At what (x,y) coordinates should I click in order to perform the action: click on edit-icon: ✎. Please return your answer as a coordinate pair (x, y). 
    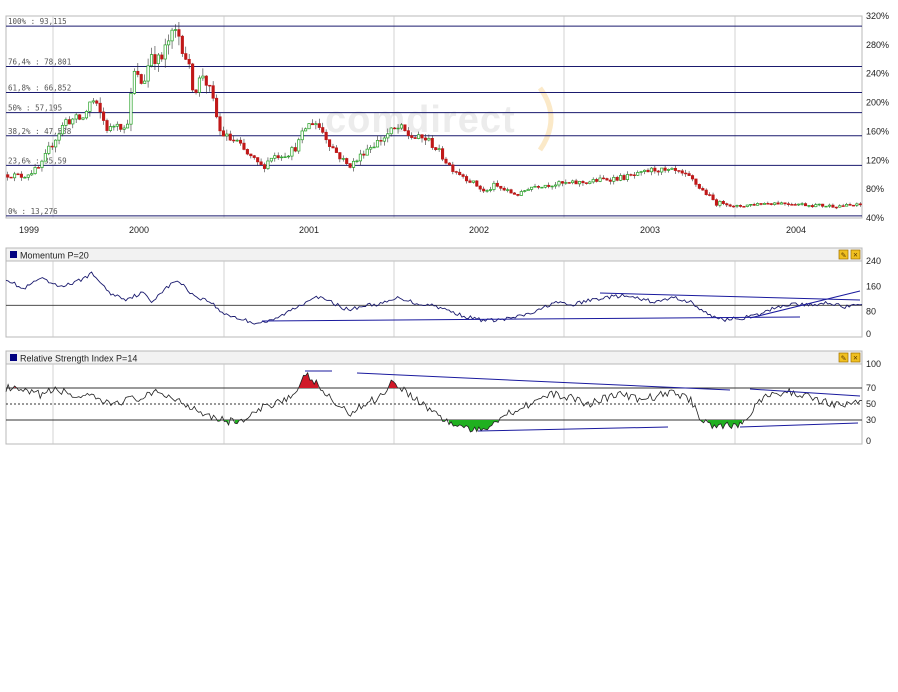
    Looking at the image, I should click on (844, 359).